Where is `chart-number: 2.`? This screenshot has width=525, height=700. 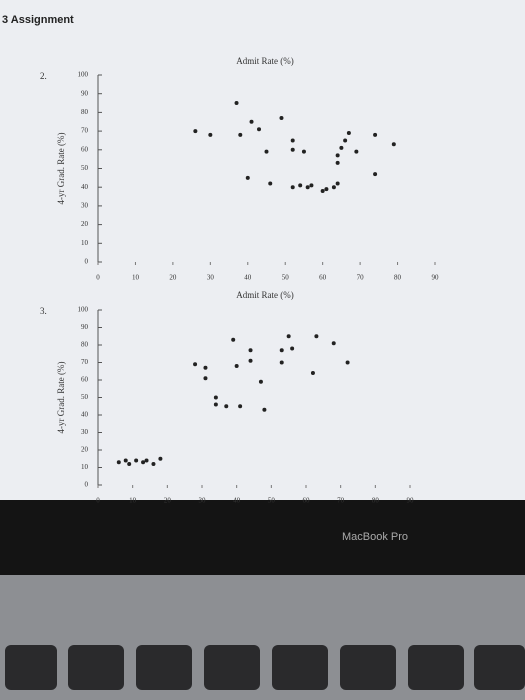
chart-number: 2. is located at coordinates (43, 76).